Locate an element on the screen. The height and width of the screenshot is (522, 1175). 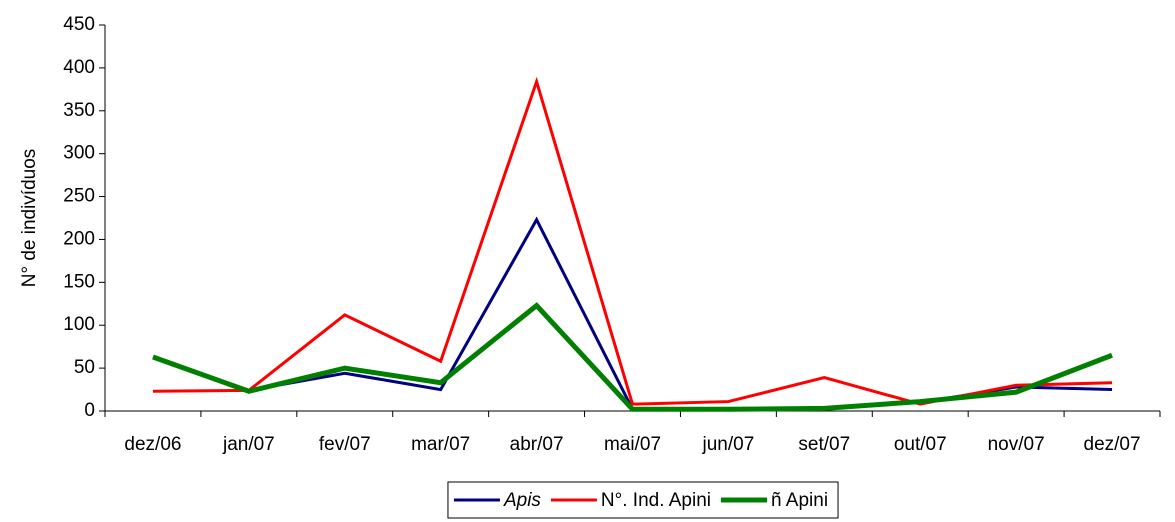
y-axis-label: N° de indivíduos is located at coordinates (29, 218).